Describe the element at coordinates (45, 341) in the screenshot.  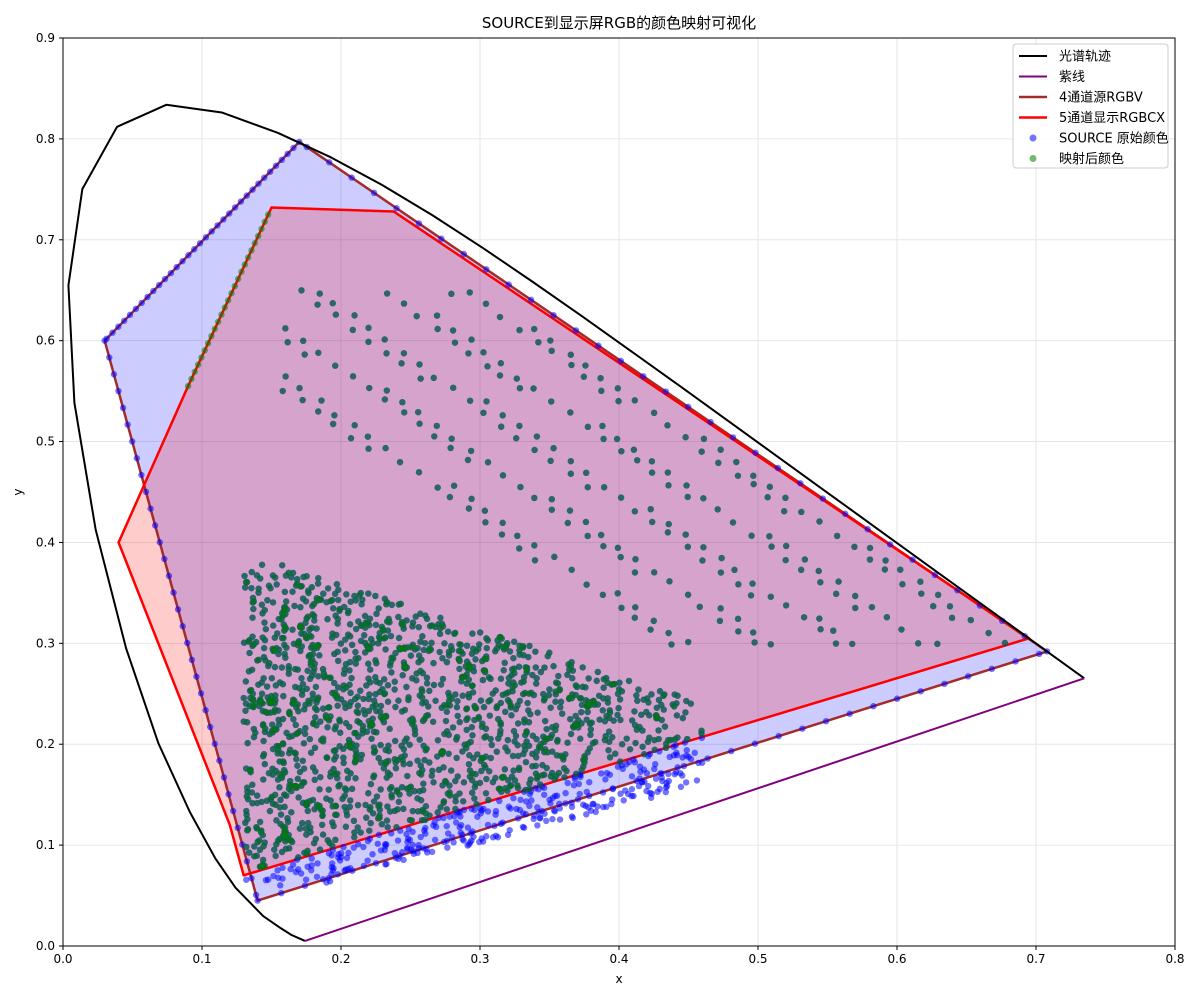
I see `y-tick-label: 0.6` at that location.